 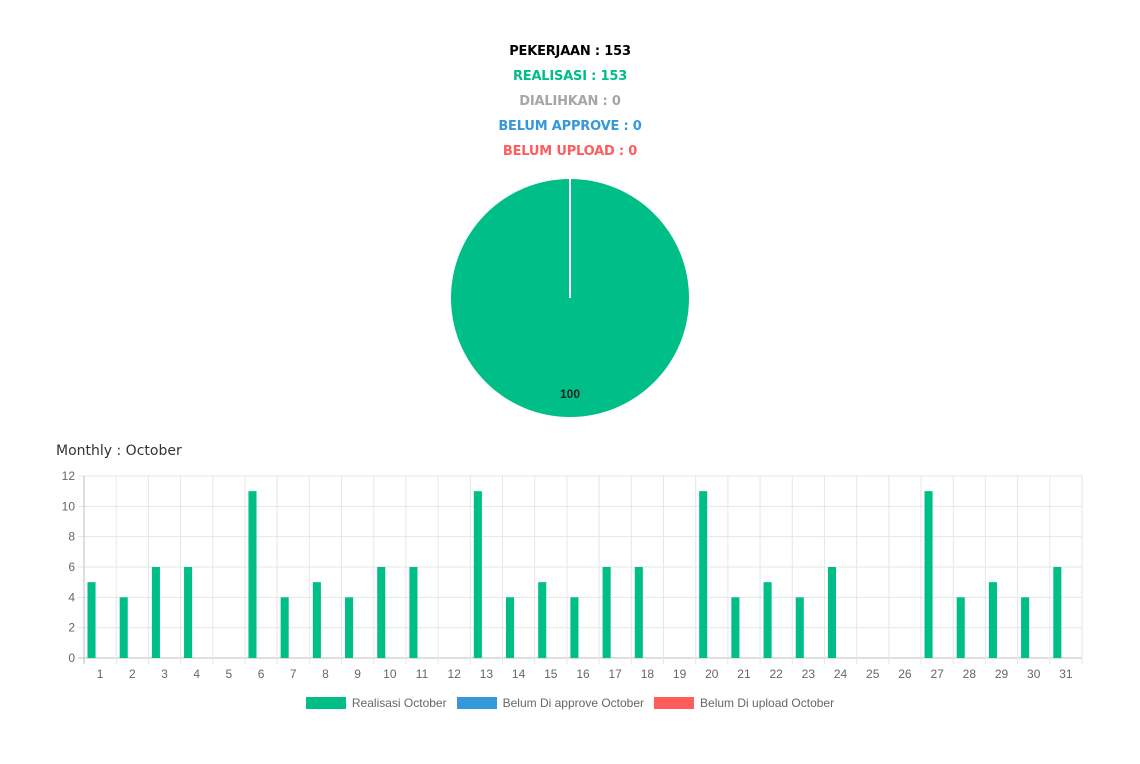 What do you see at coordinates (71, 597) in the screenshot?
I see `y-tick-label: 4` at bounding box center [71, 597].